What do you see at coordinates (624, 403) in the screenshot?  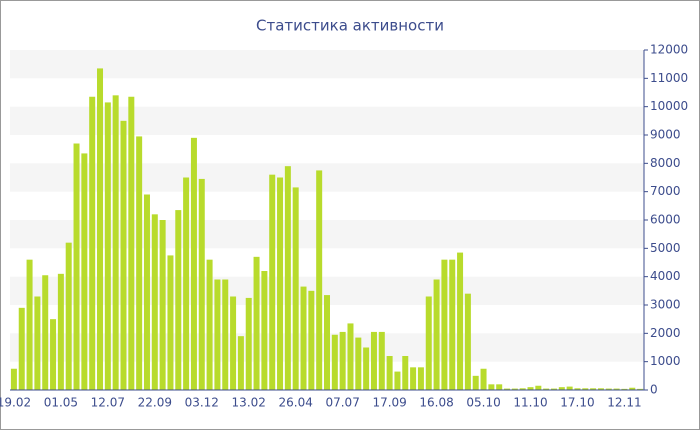 I see `x-tick-label: 12.11` at bounding box center [624, 403].